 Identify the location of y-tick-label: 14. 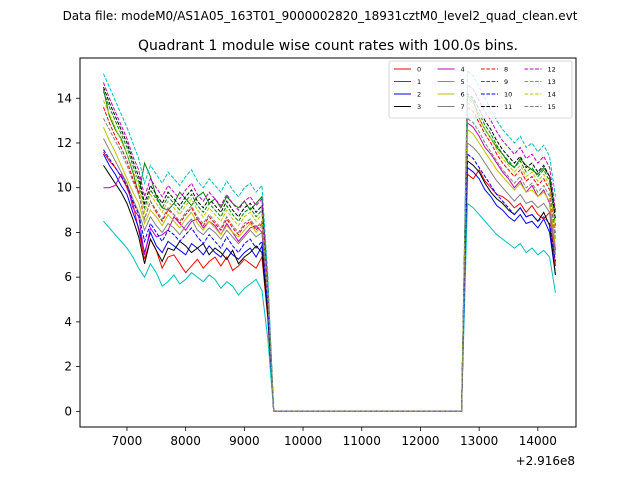
(64, 98).